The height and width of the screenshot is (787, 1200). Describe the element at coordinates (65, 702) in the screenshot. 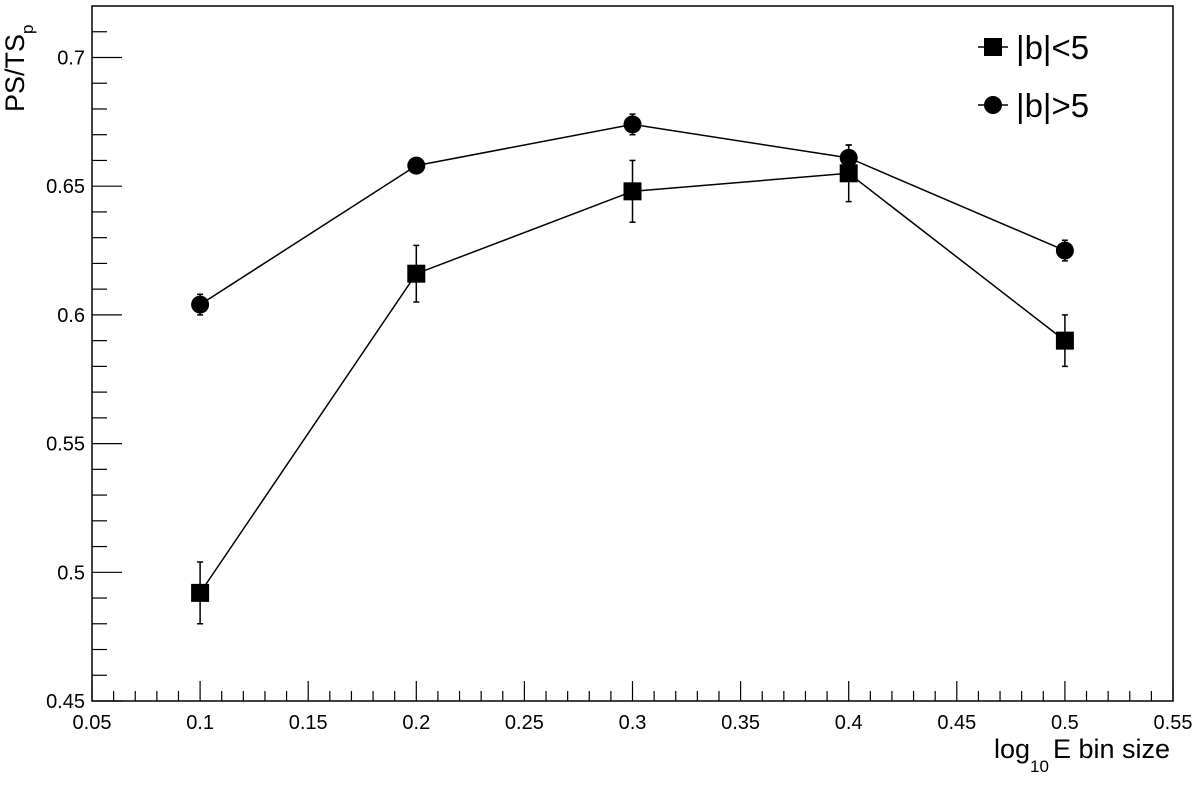

I see `y-tick-label: 0.45` at that location.